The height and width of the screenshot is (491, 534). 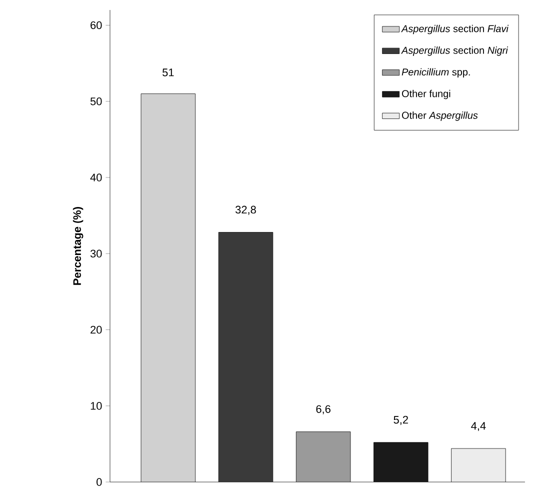 I want to click on legend-label: Other fungi, so click(x=426, y=95).